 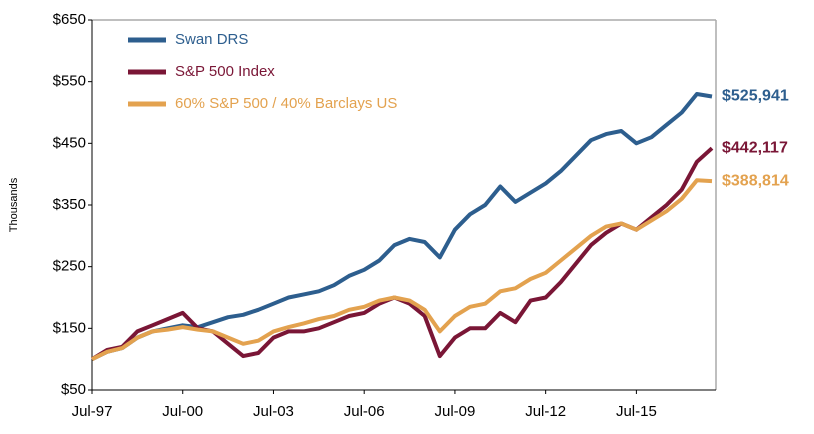 What do you see at coordinates (73, 389) in the screenshot?
I see `y-tick-label: $50` at bounding box center [73, 389].